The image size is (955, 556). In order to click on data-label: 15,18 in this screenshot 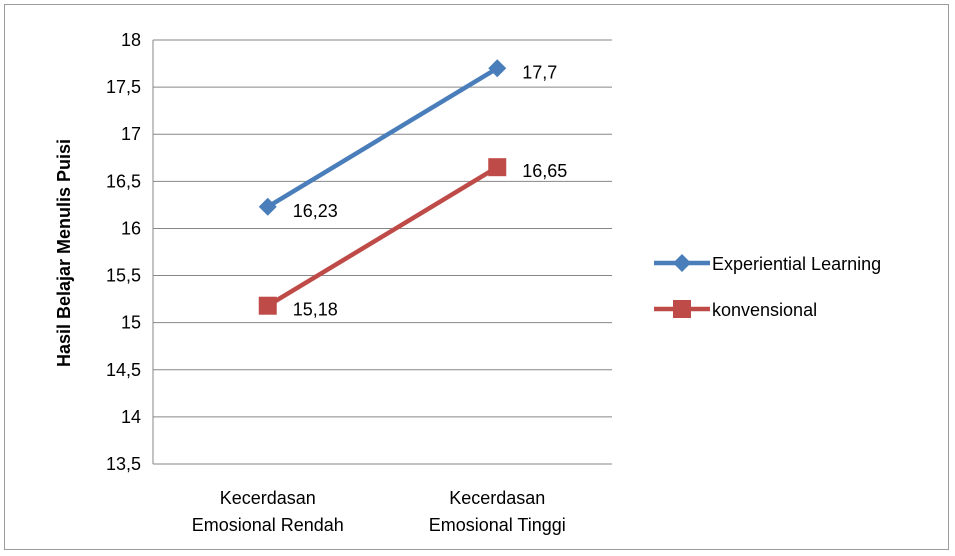, I will do `click(315, 310)`.